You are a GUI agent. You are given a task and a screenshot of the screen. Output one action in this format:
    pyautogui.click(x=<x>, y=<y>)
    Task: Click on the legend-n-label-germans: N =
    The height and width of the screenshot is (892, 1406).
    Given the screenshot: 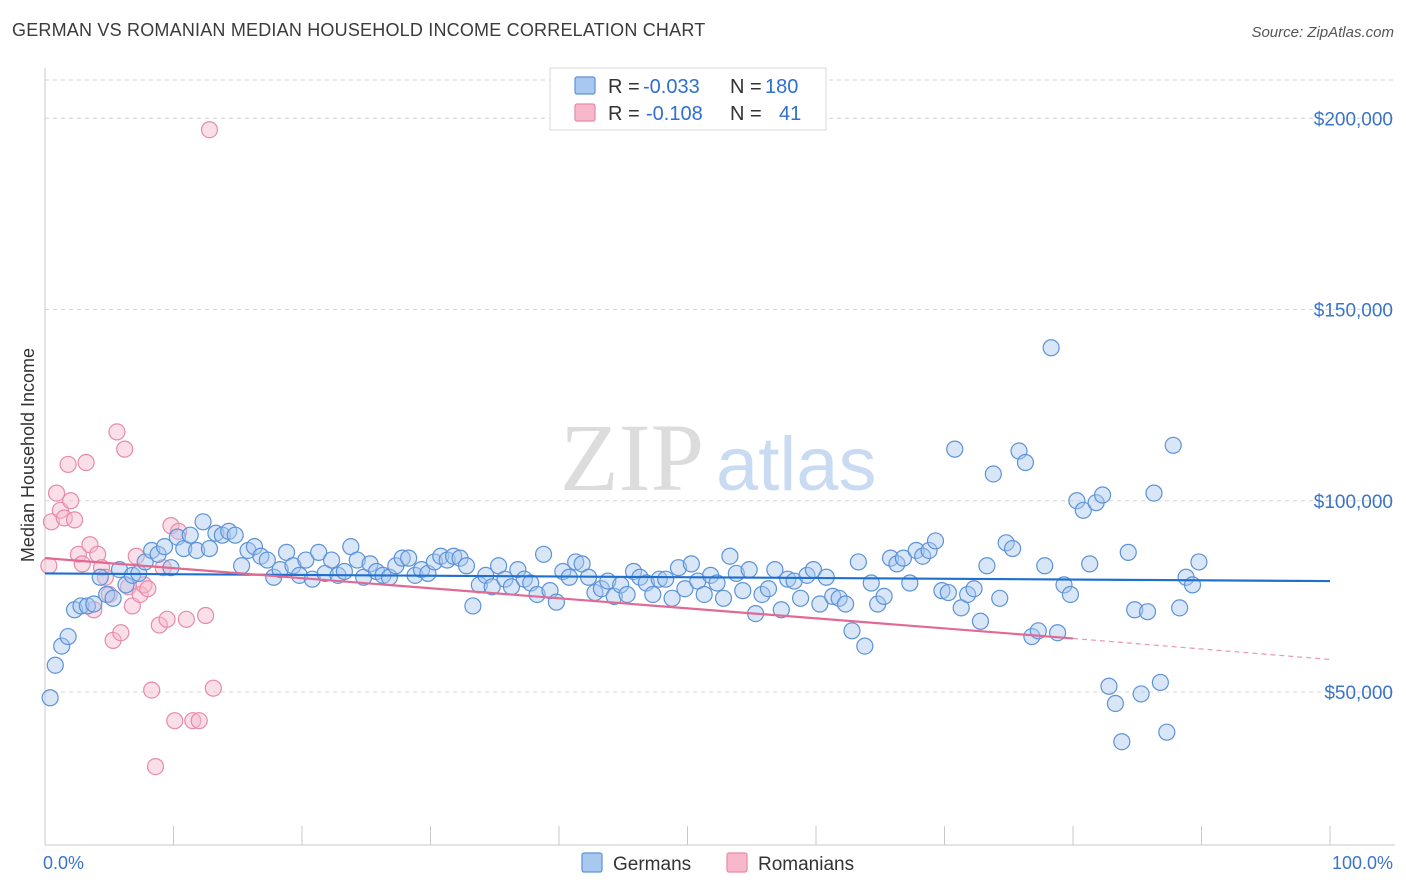 What is the action you would take?
    pyautogui.click(x=746, y=87)
    